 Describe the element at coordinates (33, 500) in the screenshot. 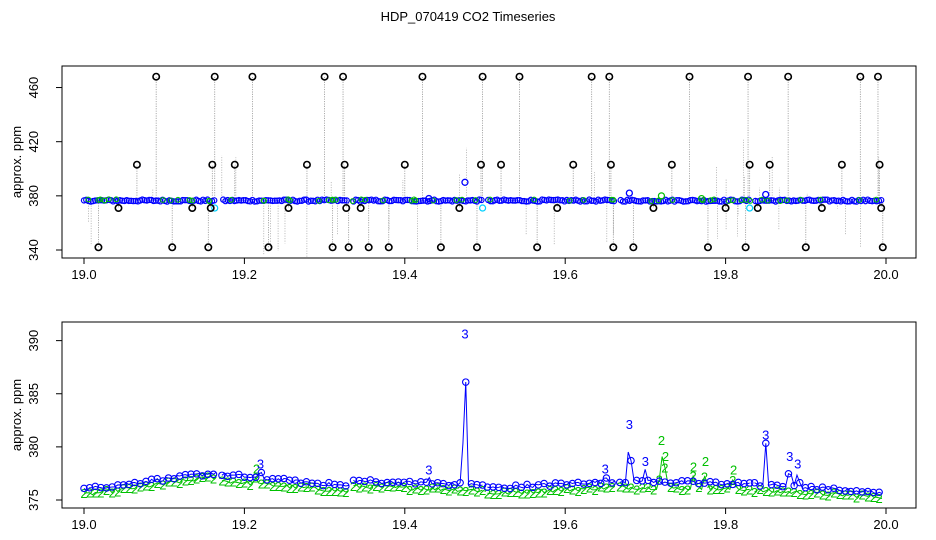

I see `y-tick-label: 375` at that location.